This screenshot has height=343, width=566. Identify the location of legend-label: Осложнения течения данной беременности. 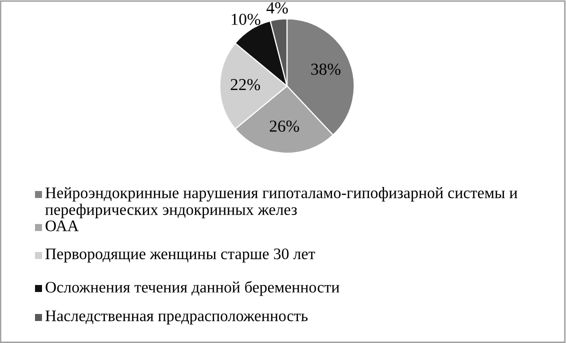
(193, 288).